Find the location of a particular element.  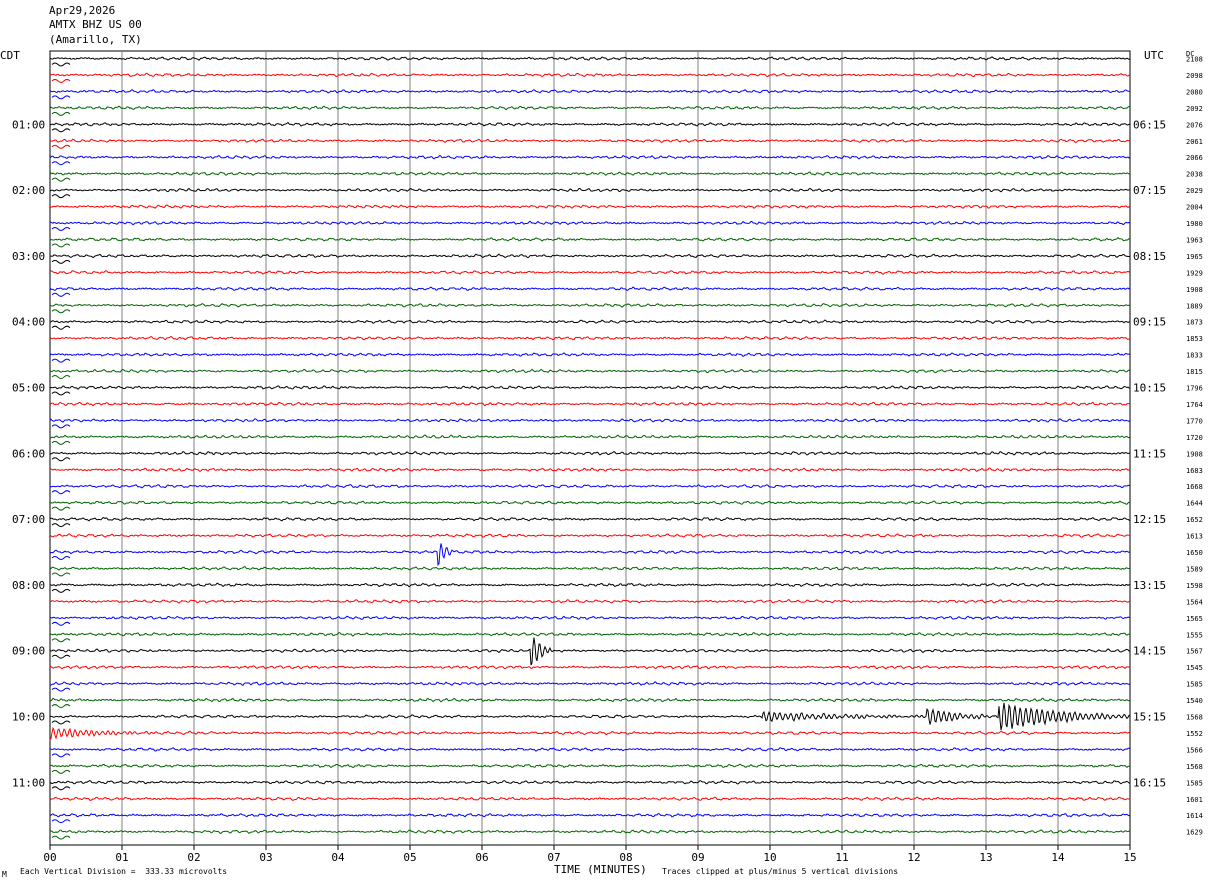

dc-value-label: 1833 is located at coordinates (1194, 356).